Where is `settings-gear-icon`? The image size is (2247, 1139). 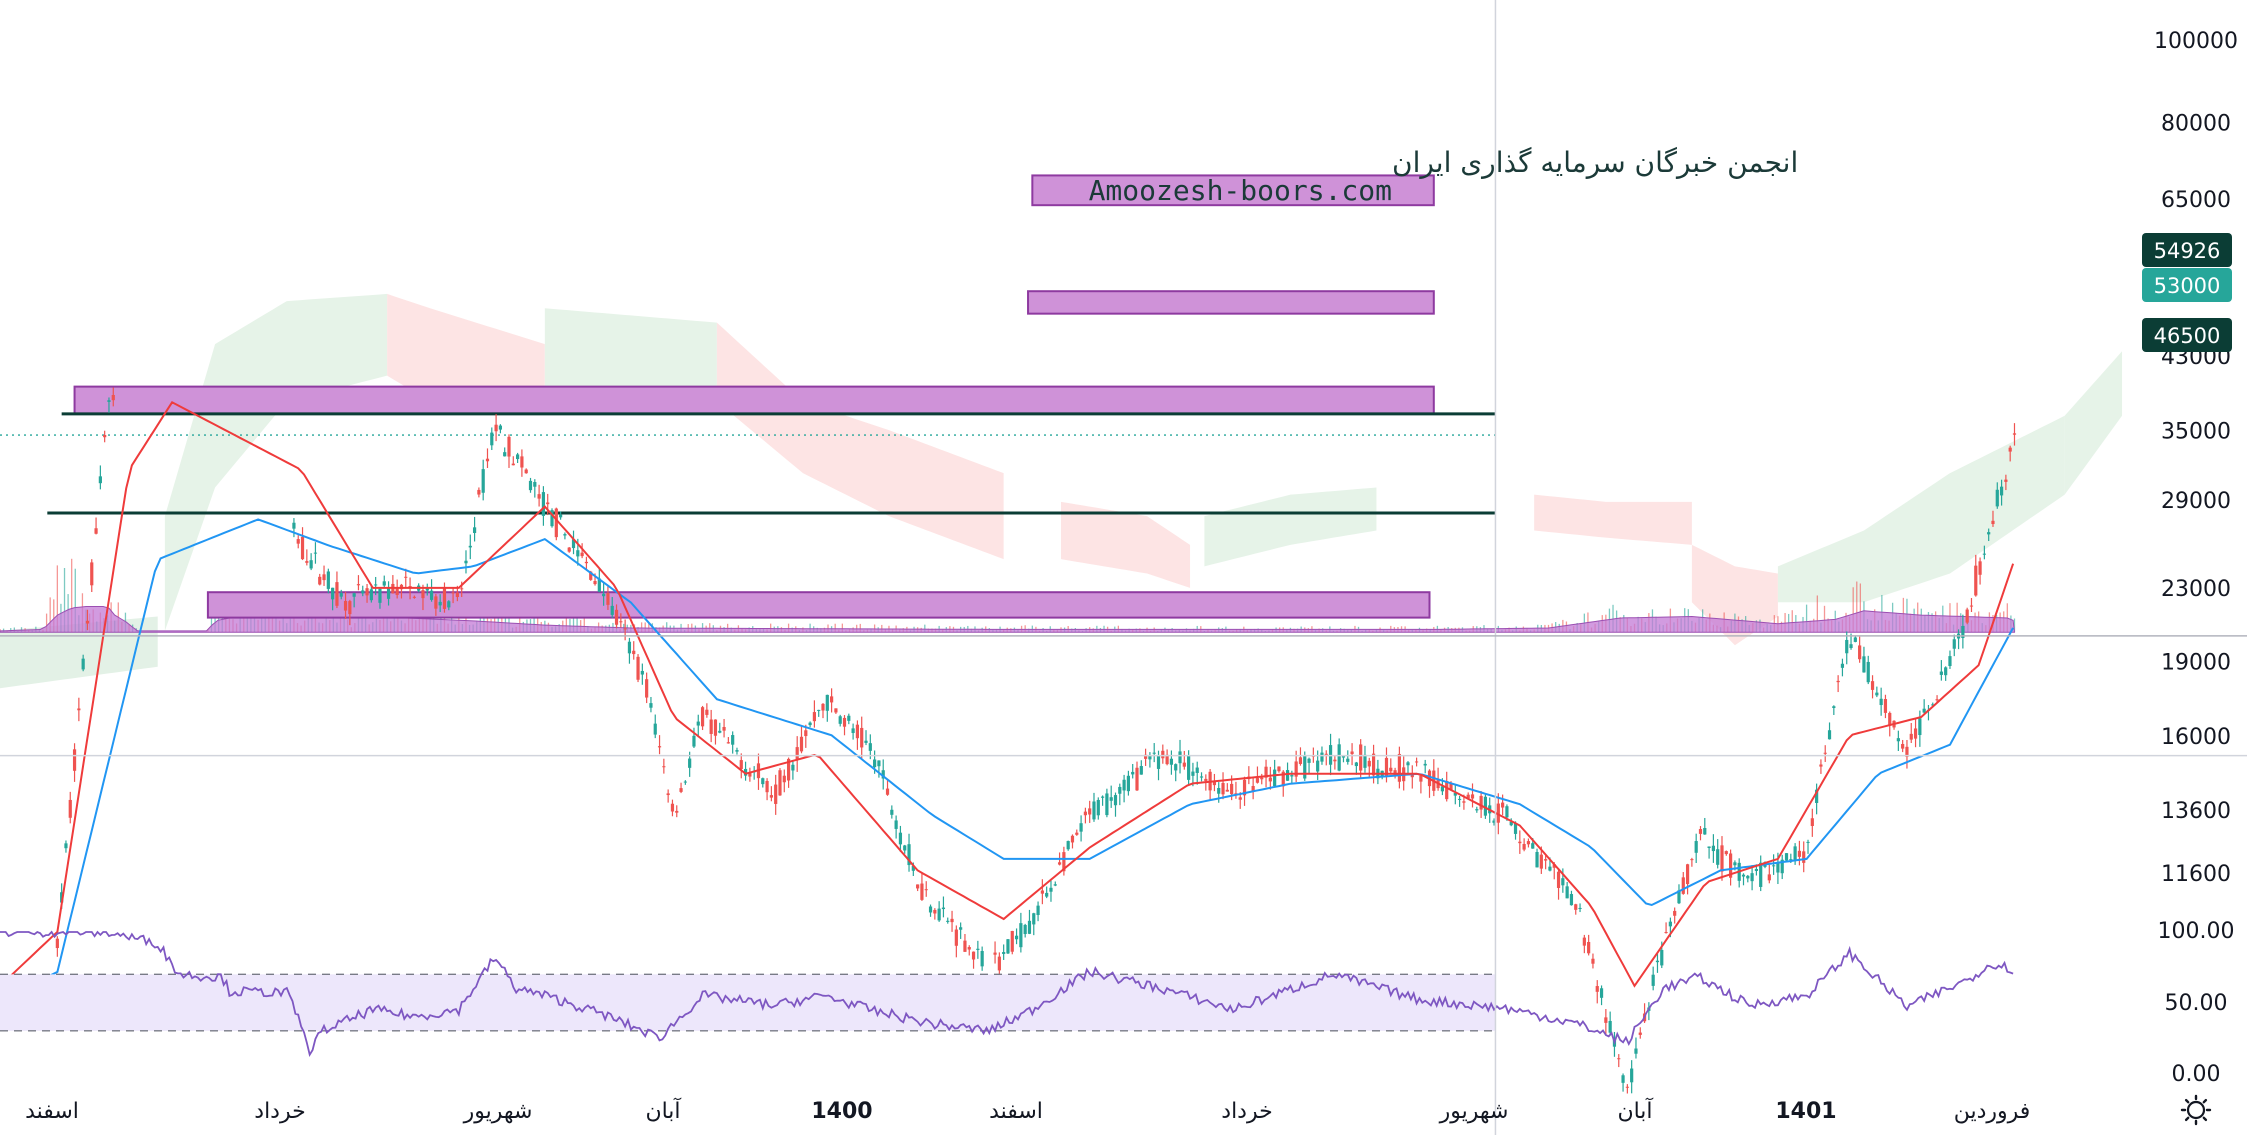 settings-gear-icon is located at coordinates (2196, 1110).